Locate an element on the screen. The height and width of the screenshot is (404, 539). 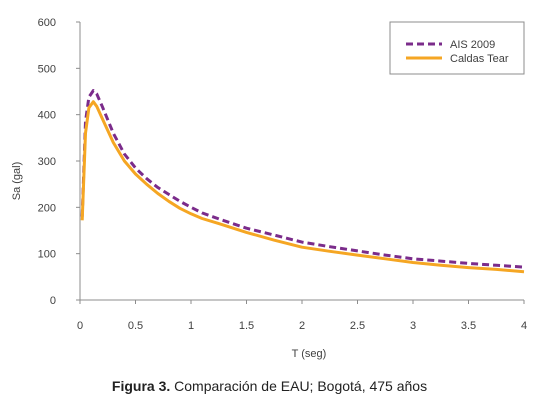
caption-text: Comparación de EAU; Bogotá, 475 años is located at coordinates (299, 386).